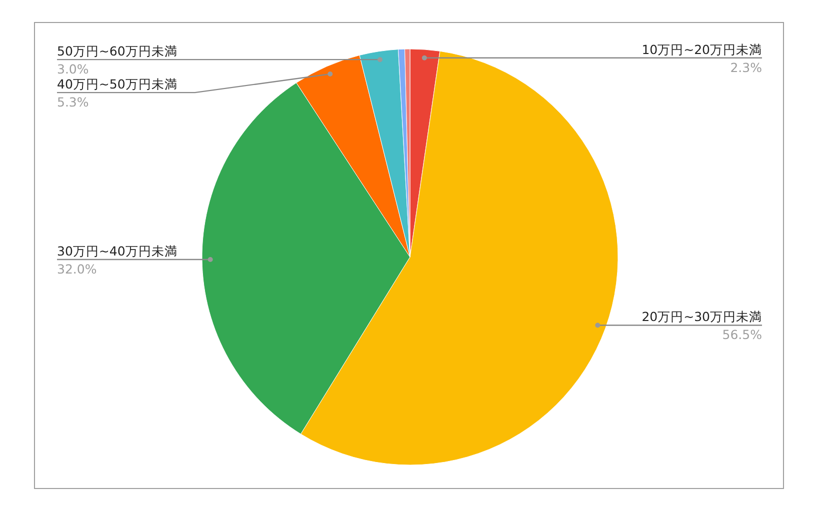  I want to click on slice-label: 10万円~20万円未満, so click(702, 49).